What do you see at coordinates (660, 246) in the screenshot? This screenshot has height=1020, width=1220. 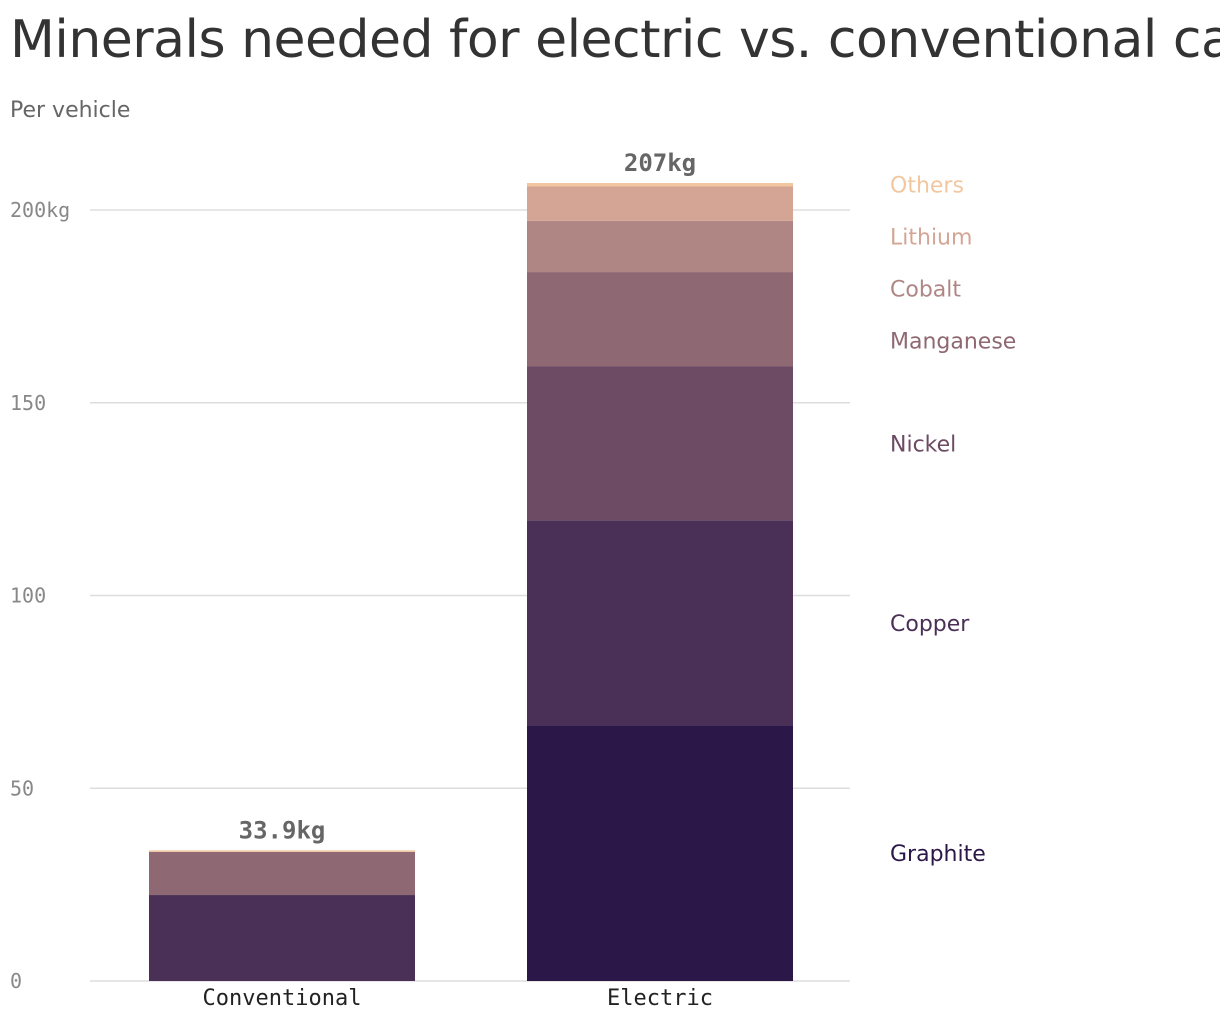 I see `bar-segment-electric-cobalt` at bounding box center [660, 246].